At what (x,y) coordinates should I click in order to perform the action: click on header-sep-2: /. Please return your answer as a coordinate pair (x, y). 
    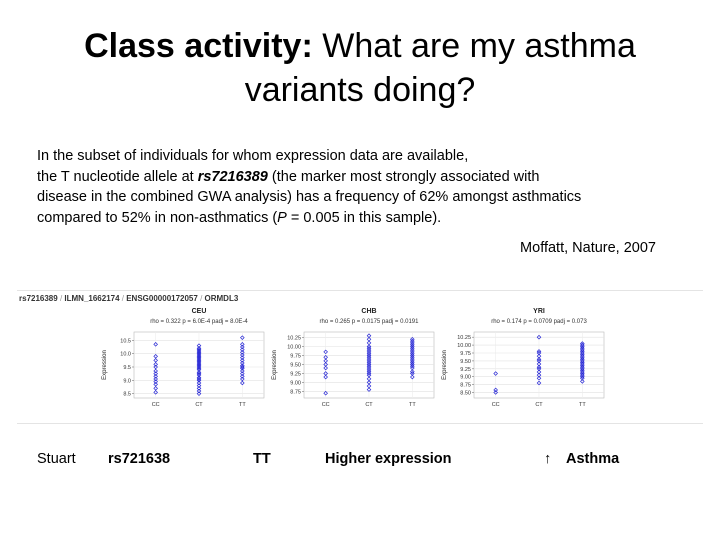
    Looking at the image, I should click on (123, 298).